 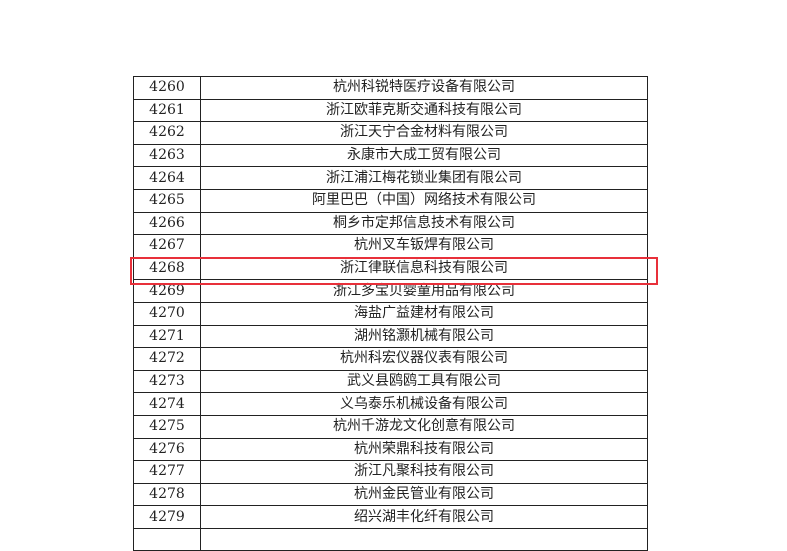 I want to click on row-number: 4277, so click(x=167, y=472).